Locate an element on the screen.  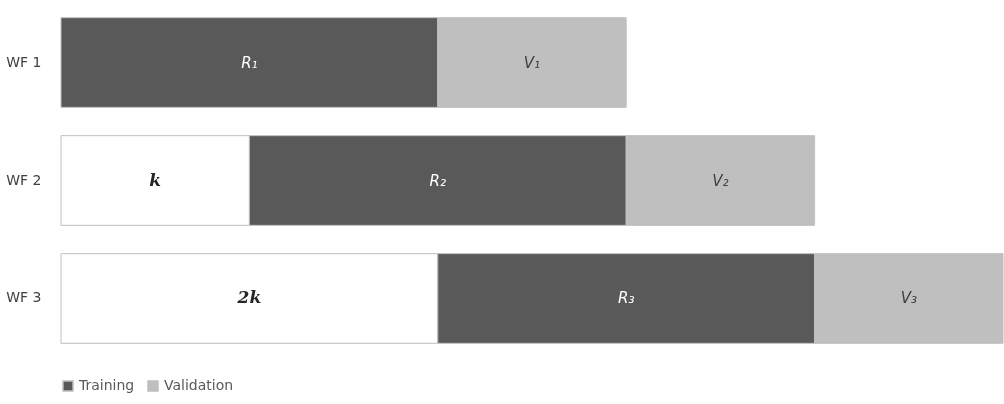
annotation: V₁ is located at coordinates (532, 62).